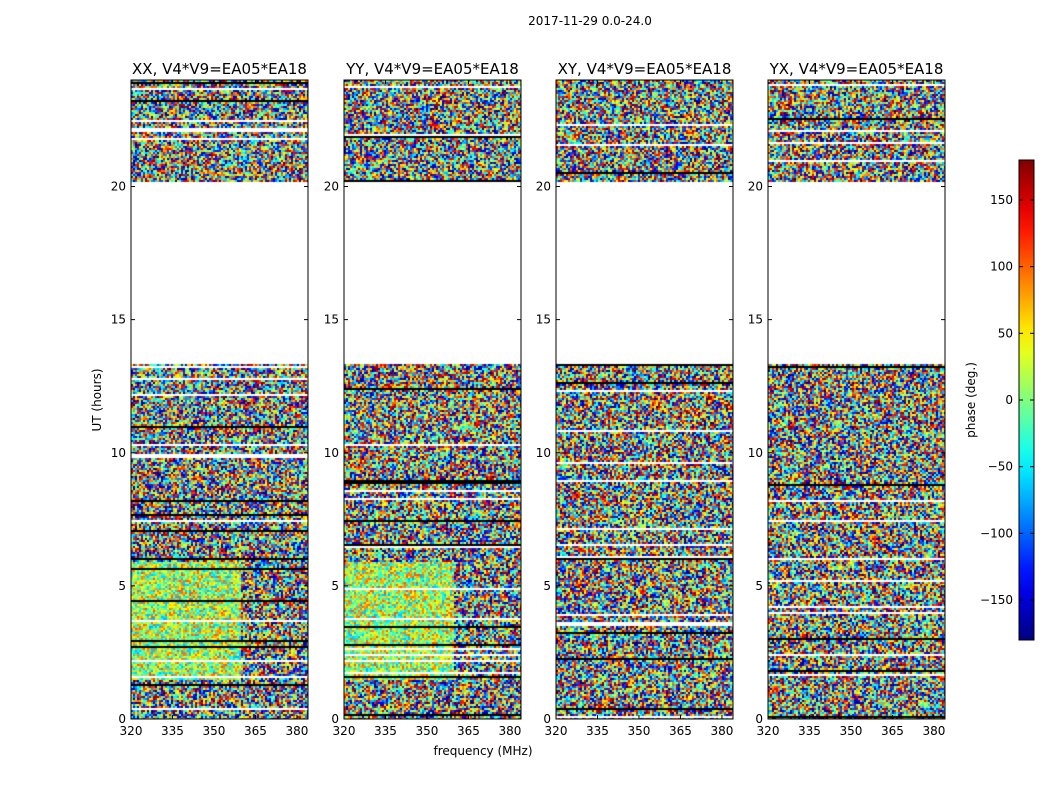 Image resolution: width=1050 pixels, height=800 pixels. I want to click on panel-0-heatmap, so click(219, 399).